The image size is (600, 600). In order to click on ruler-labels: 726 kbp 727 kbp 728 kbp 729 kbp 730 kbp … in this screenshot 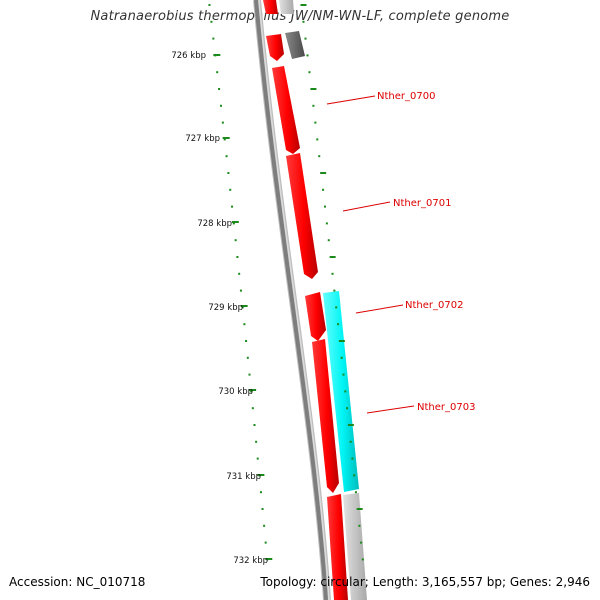, I will do `click(219, 308)`.